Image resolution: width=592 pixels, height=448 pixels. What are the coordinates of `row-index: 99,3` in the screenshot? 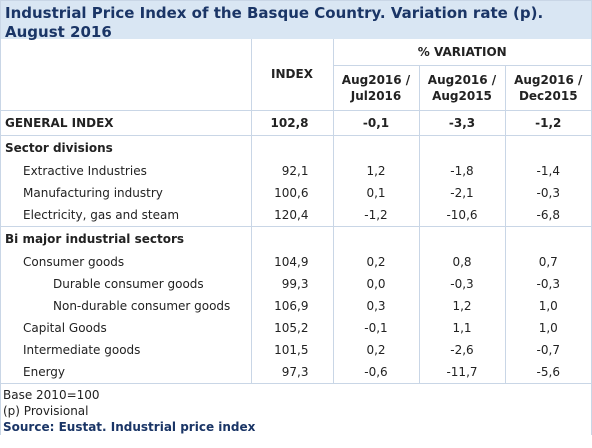 It's located at (291, 284).